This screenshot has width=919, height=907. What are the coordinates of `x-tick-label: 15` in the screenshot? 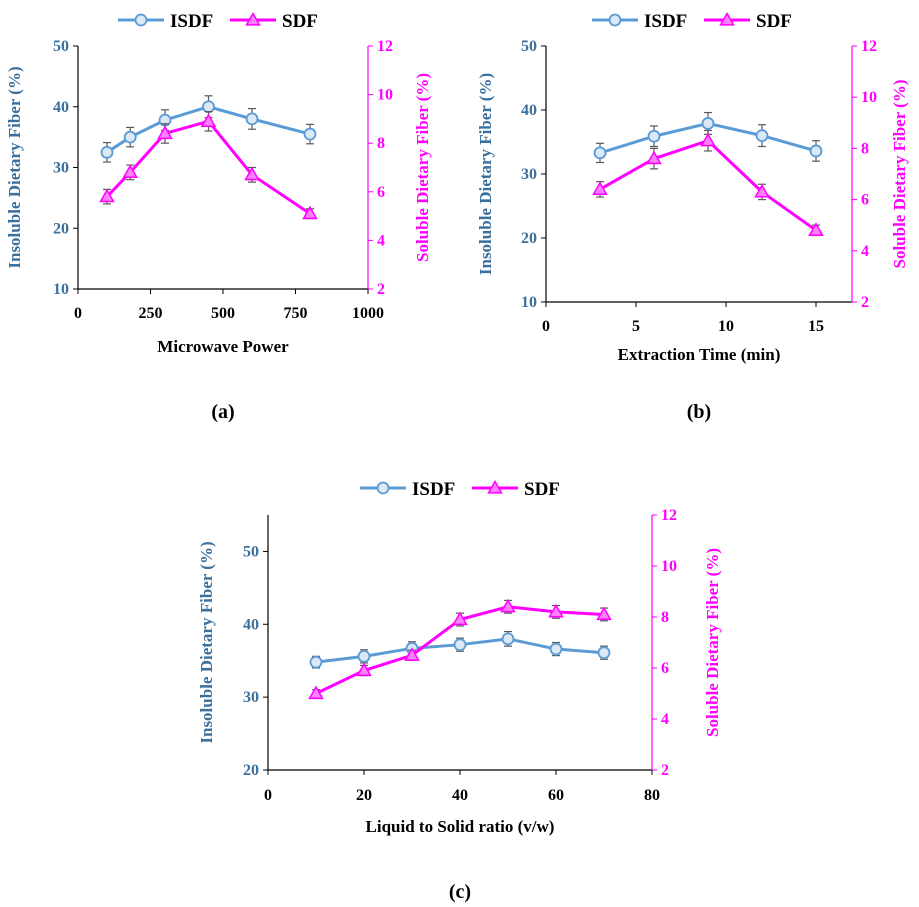 It's located at (816, 326).